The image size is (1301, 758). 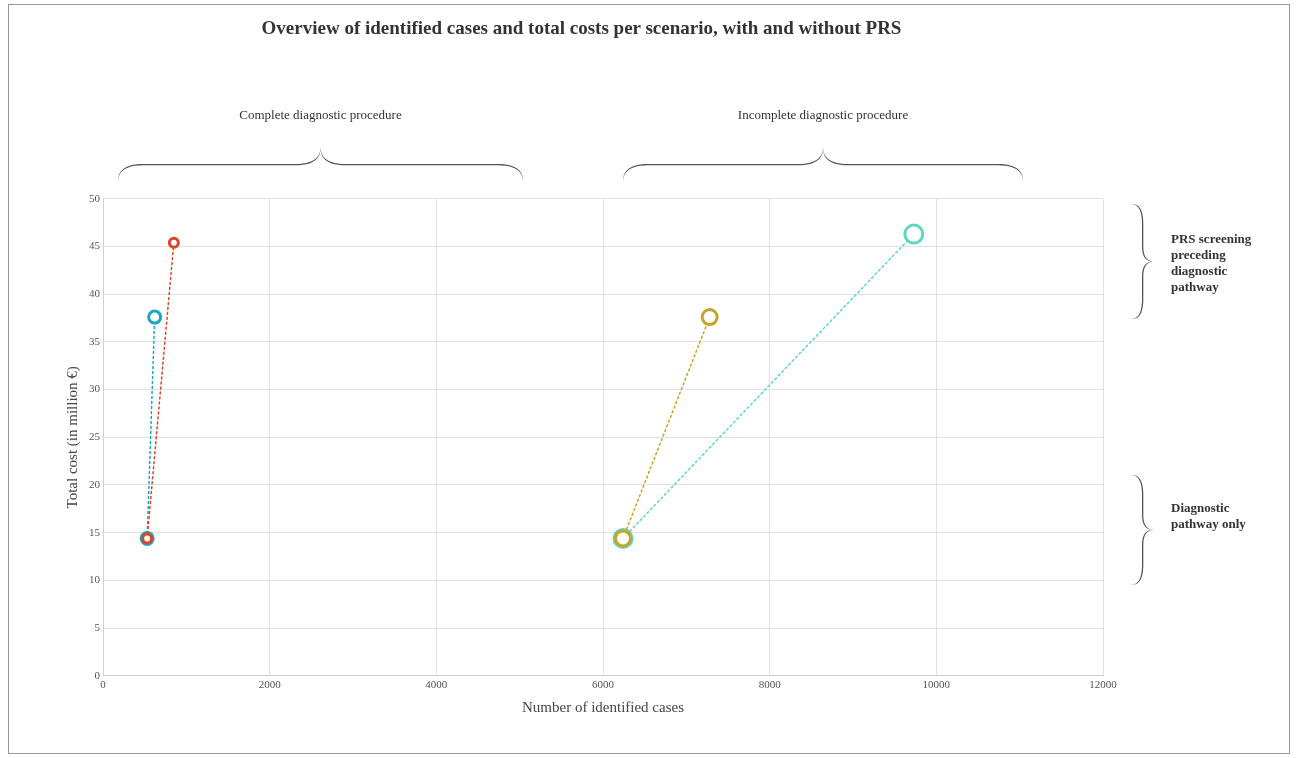 What do you see at coordinates (97, 674) in the screenshot?
I see `y-tick-label: 0` at bounding box center [97, 674].